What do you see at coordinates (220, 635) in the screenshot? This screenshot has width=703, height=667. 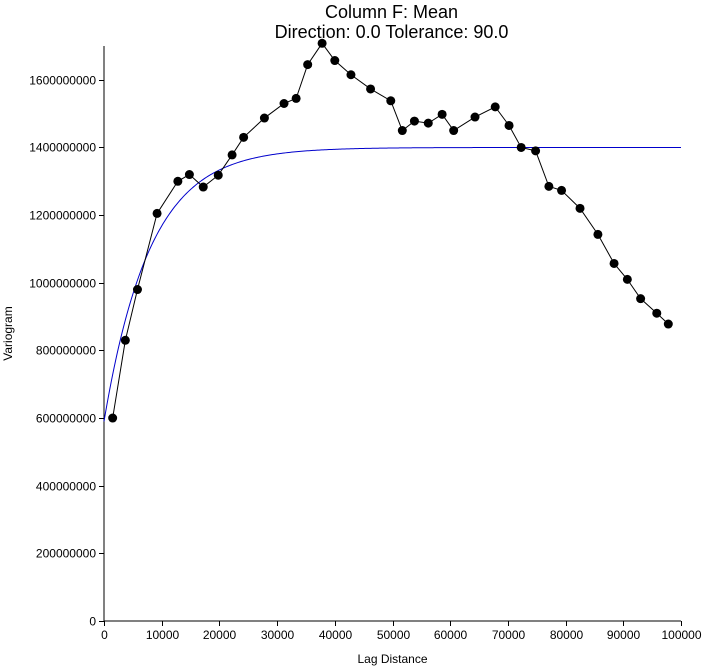 I see `x-tick-label: 20000` at bounding box center [220, 635].